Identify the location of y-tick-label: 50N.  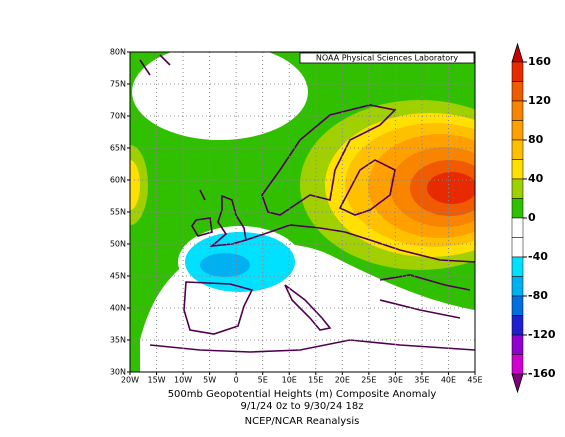
(118, 244).